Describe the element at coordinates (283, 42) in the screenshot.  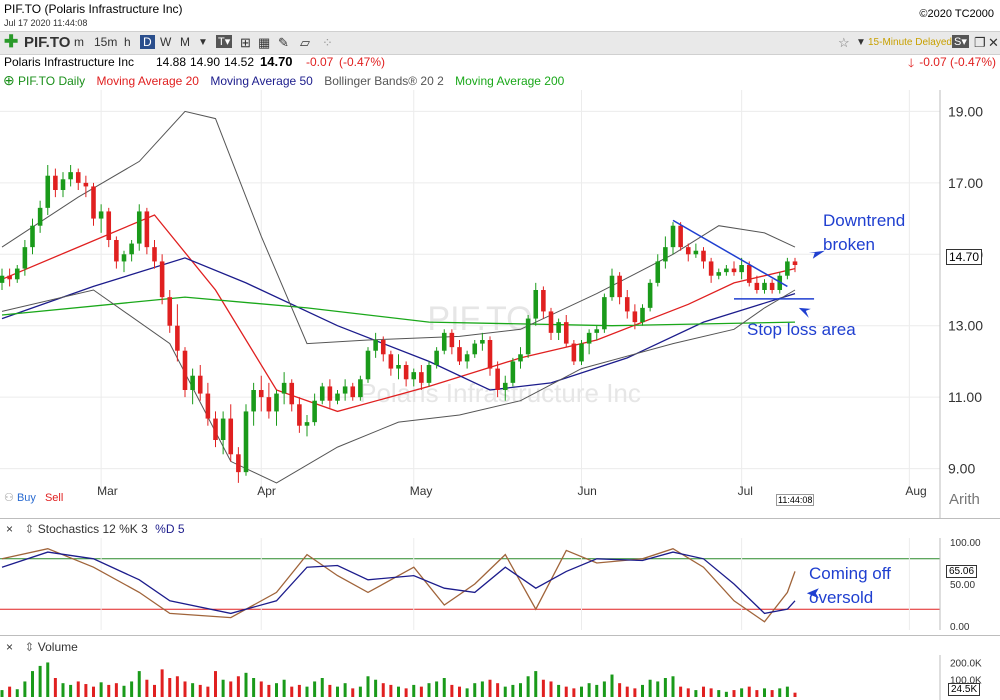
I see `pencil-icon: ✎` at that location.